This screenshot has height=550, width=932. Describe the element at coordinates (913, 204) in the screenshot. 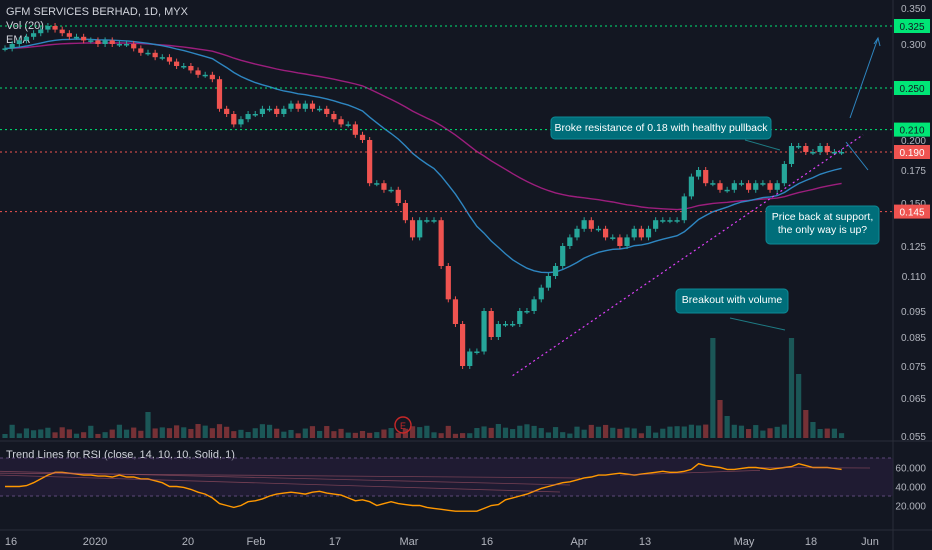

I see `price-tick-label: 0.150` at that location.